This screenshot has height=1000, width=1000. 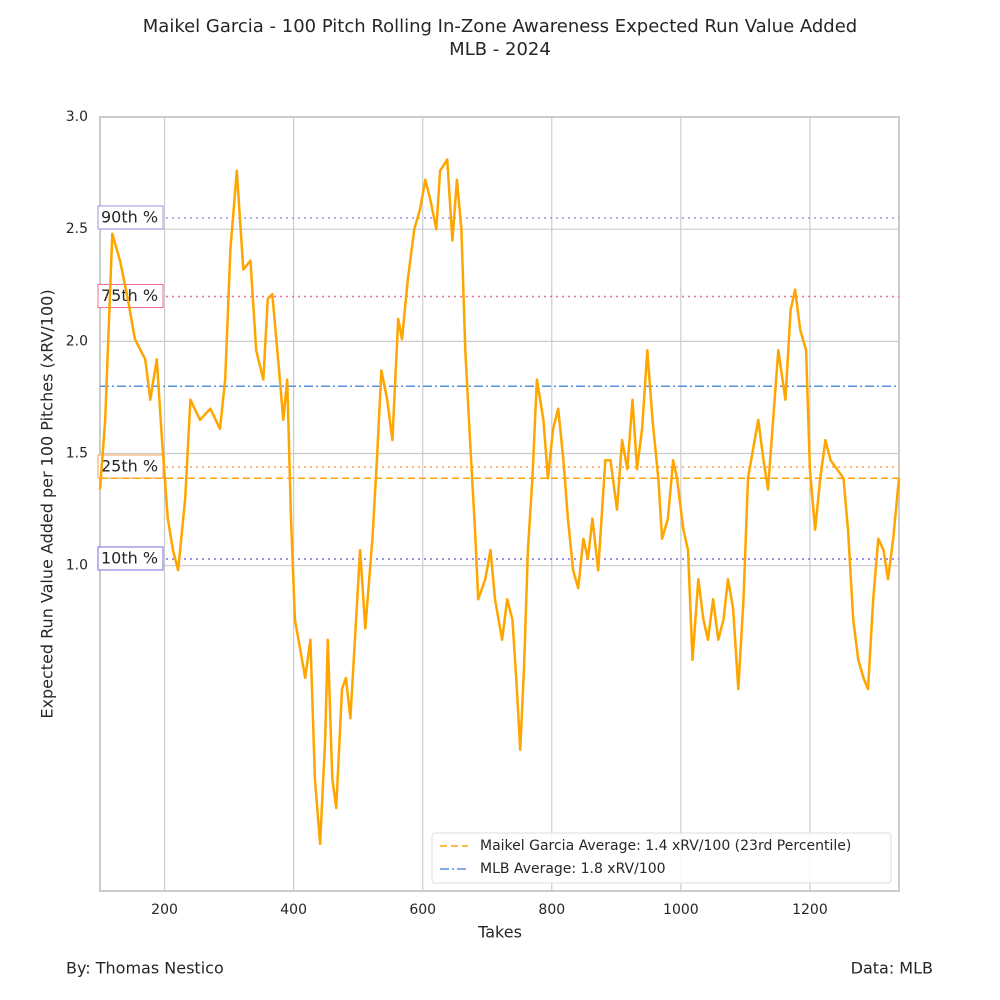 What do you see at coordinates (164, 910) in the screenshot?
I see `x-tick-label: 200` at bounding box center [164, 910].